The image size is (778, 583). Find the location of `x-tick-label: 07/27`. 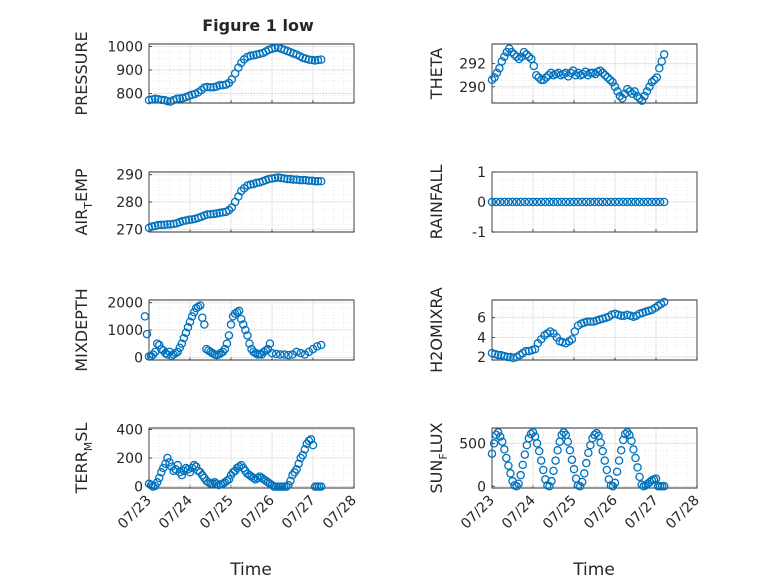

x-tick-label: 07/27 is located at coordinates (299, 513).